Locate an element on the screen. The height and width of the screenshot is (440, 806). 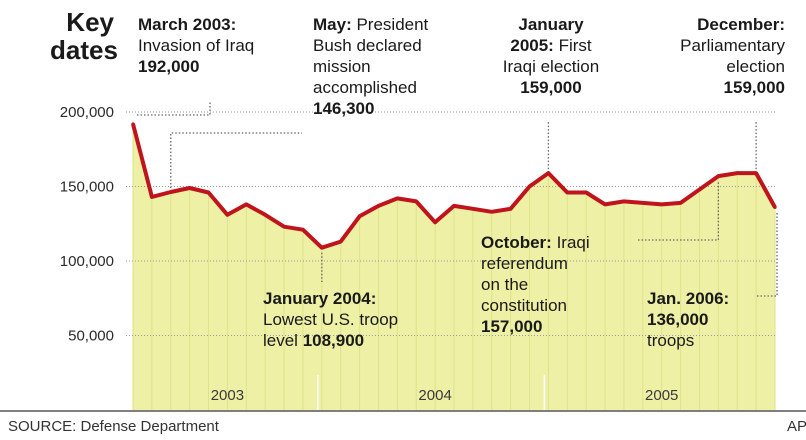
annotation-value: 136,000 is located at coordinates (678, 319).